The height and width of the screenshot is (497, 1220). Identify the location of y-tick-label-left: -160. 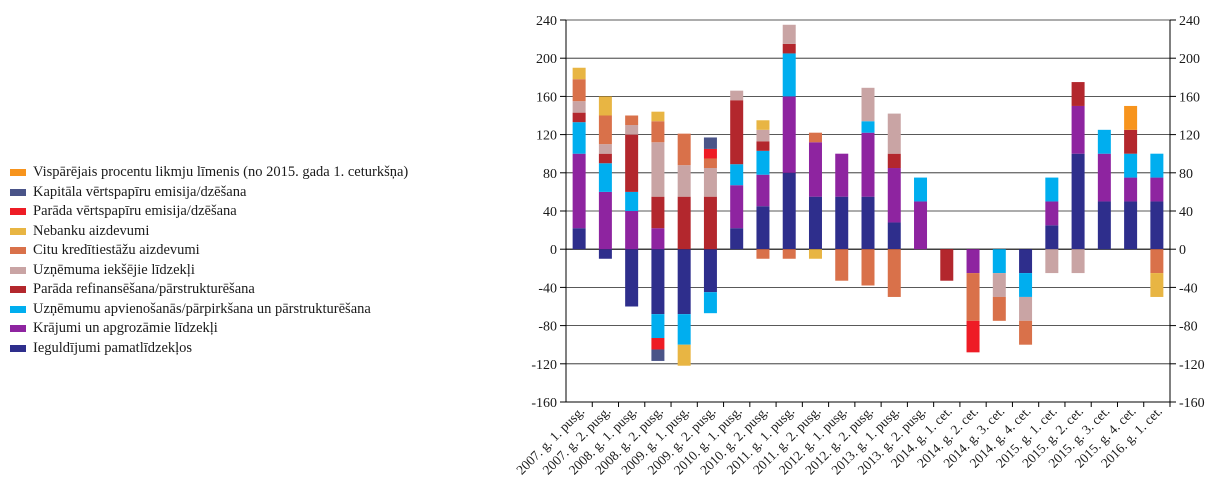
(544, 403).